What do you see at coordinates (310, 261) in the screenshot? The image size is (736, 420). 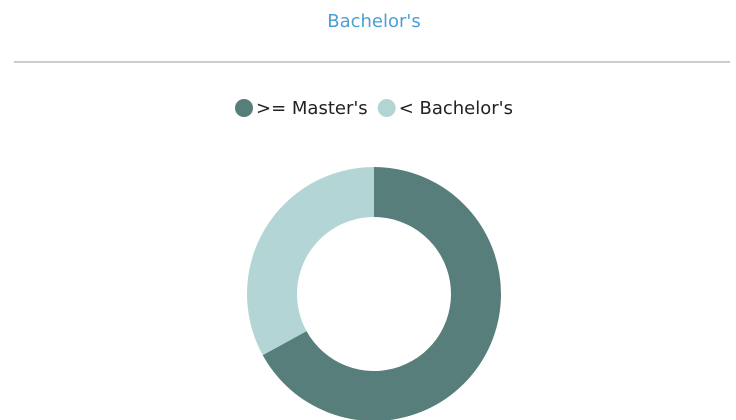 I see `donut-slice` at bounding box center [310, 261].